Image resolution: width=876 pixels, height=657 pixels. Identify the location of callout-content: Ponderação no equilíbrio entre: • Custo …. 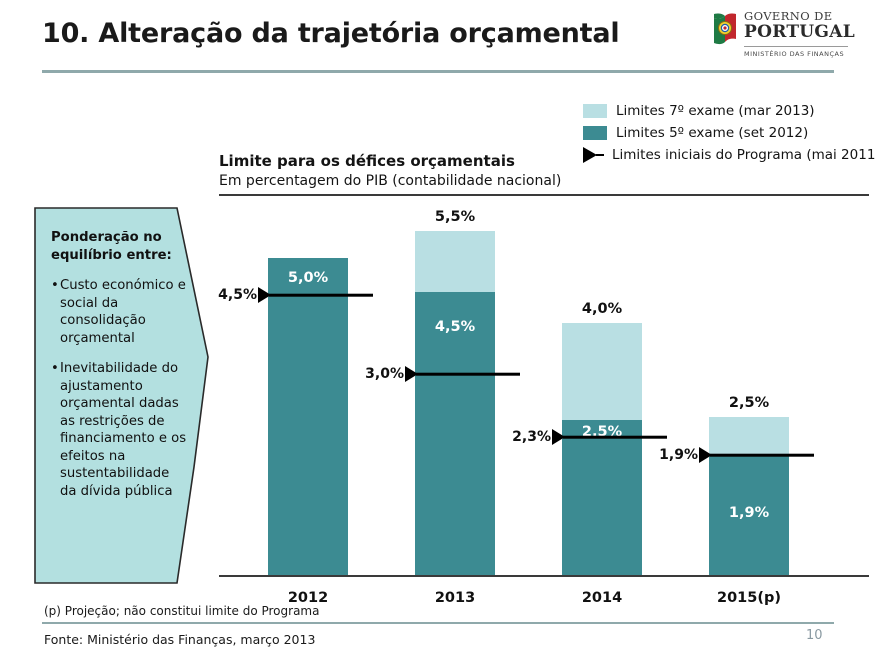
(120, 371).